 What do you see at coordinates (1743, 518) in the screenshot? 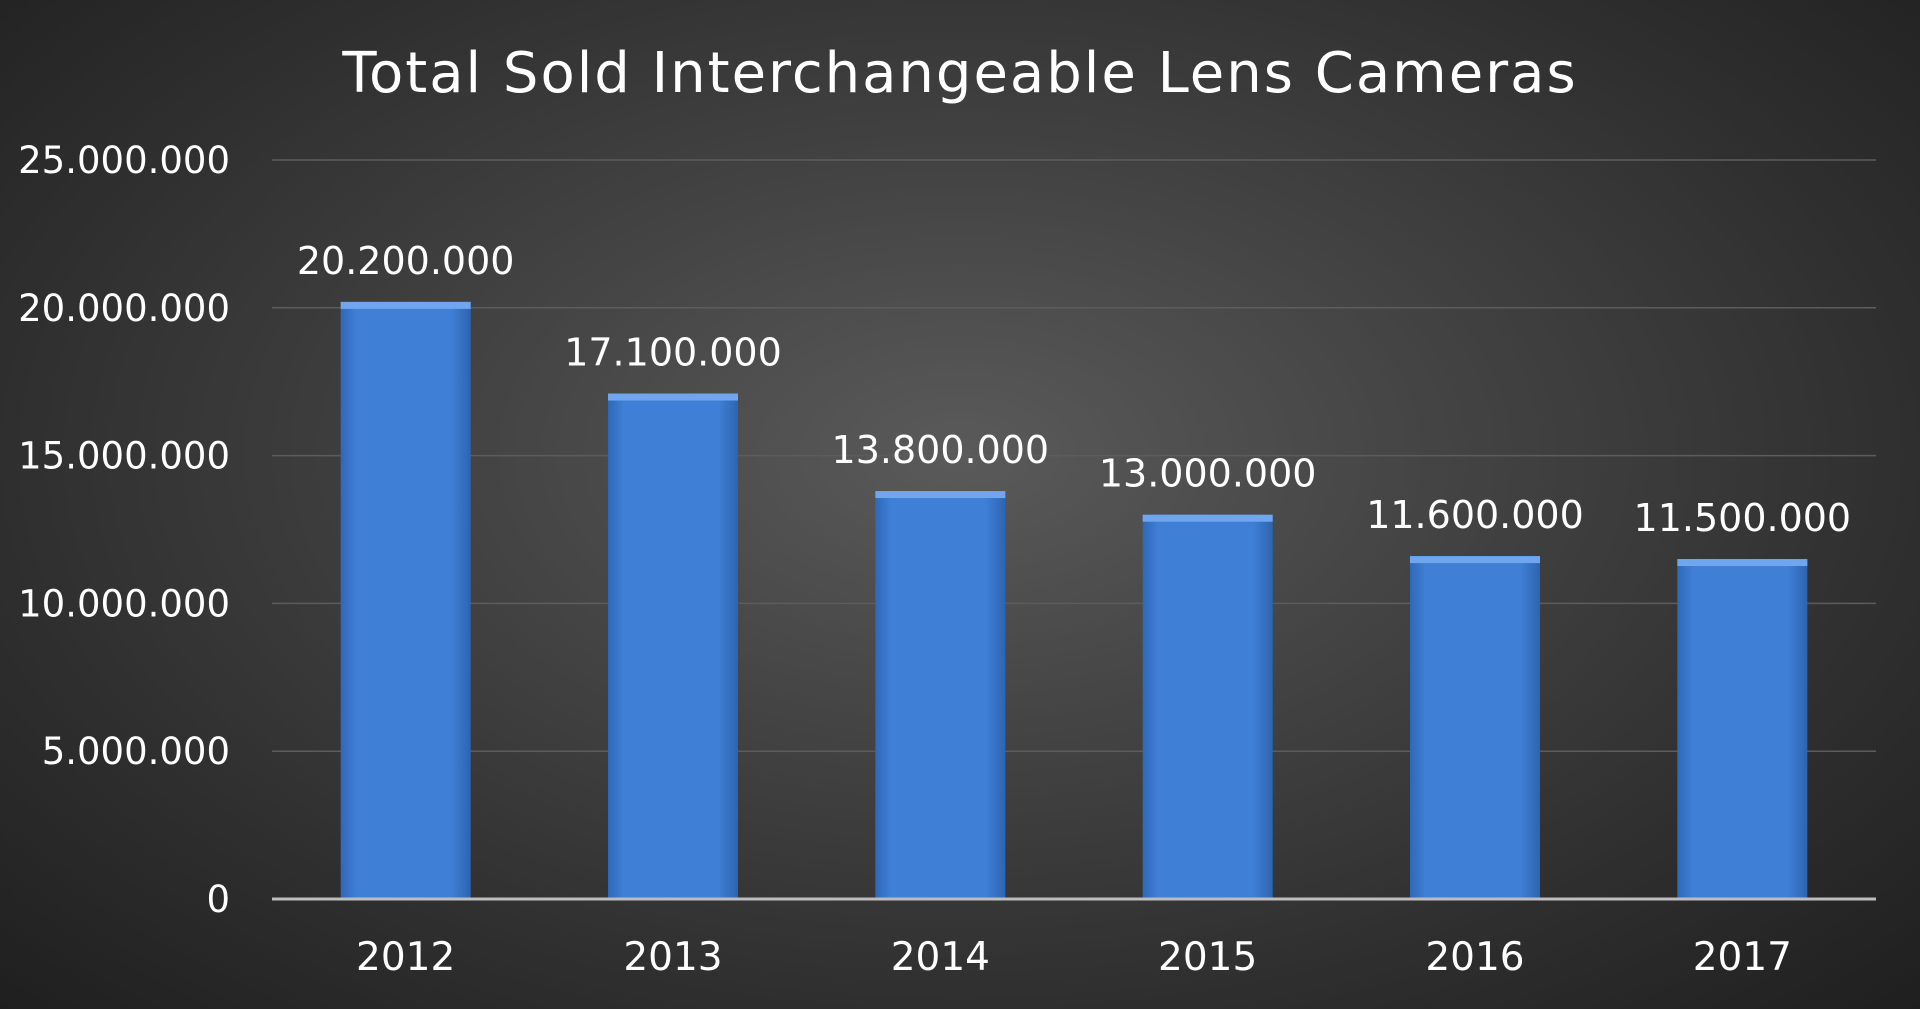
I see `data-label-2017: 11.500.000` at bounding box center [1743, 518].